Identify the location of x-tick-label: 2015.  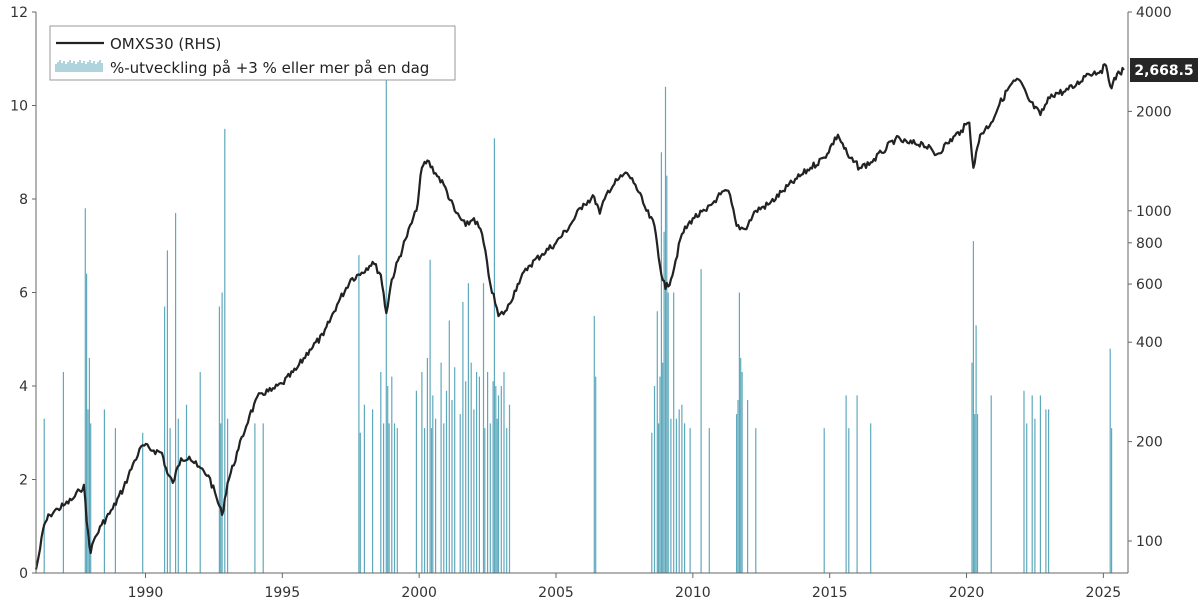
(830, 593).